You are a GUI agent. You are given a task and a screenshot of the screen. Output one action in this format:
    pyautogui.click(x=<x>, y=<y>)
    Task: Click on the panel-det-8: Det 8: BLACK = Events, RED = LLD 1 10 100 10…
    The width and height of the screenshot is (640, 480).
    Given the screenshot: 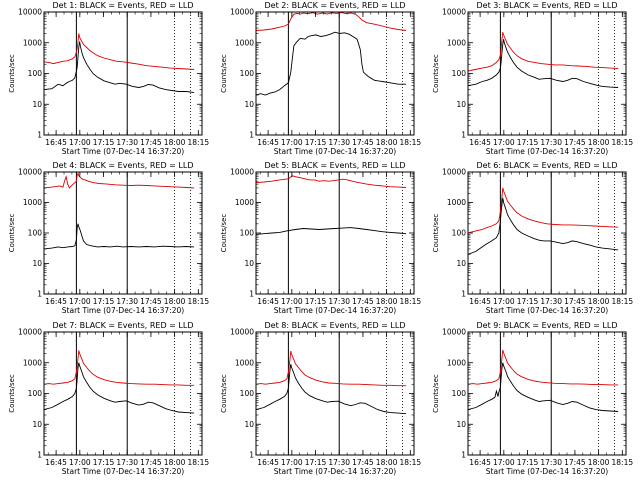 What is the action you would take?
    pyautogui.click(x=320, y=398)
    